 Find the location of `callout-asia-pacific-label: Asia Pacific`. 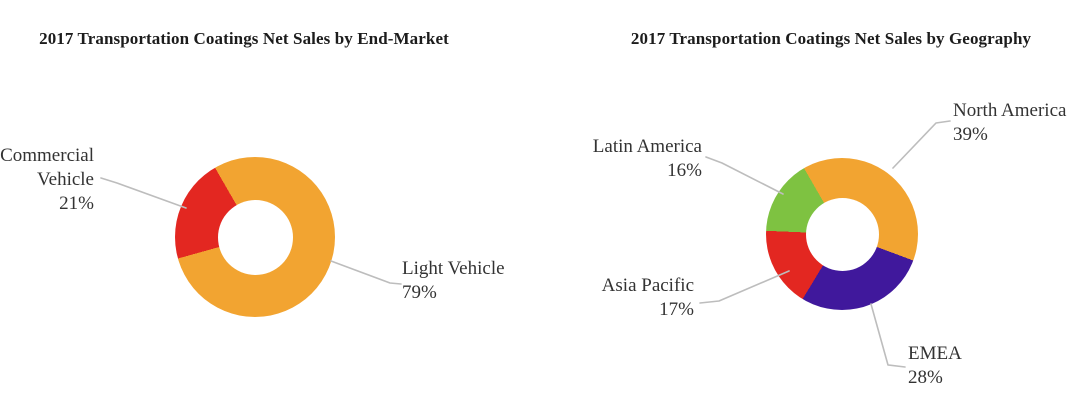

callout-asia-pacific-label: Asia Pacific is located at coordinates (647, 285).